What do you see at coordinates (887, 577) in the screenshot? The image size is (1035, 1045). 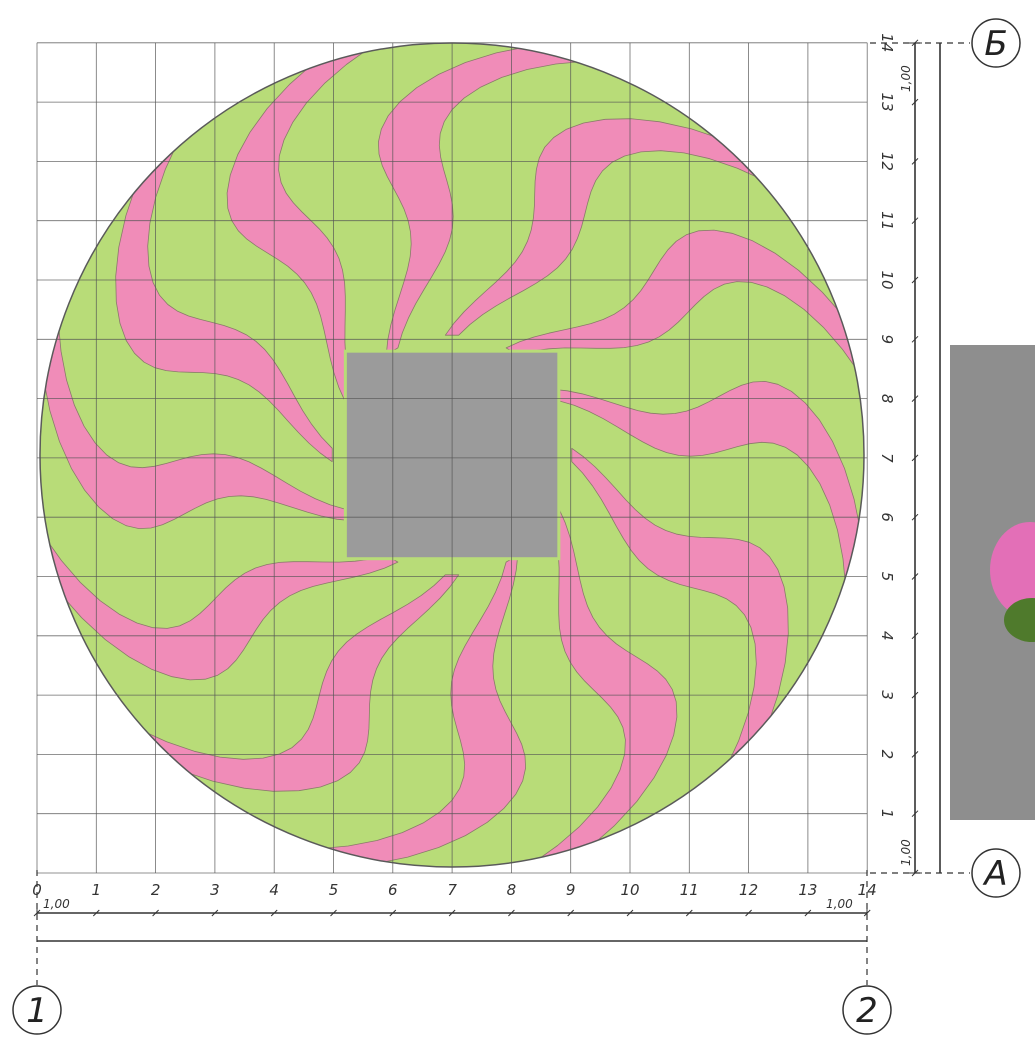 I see `y-tick-label: 5` at bounding box center [887, 577].